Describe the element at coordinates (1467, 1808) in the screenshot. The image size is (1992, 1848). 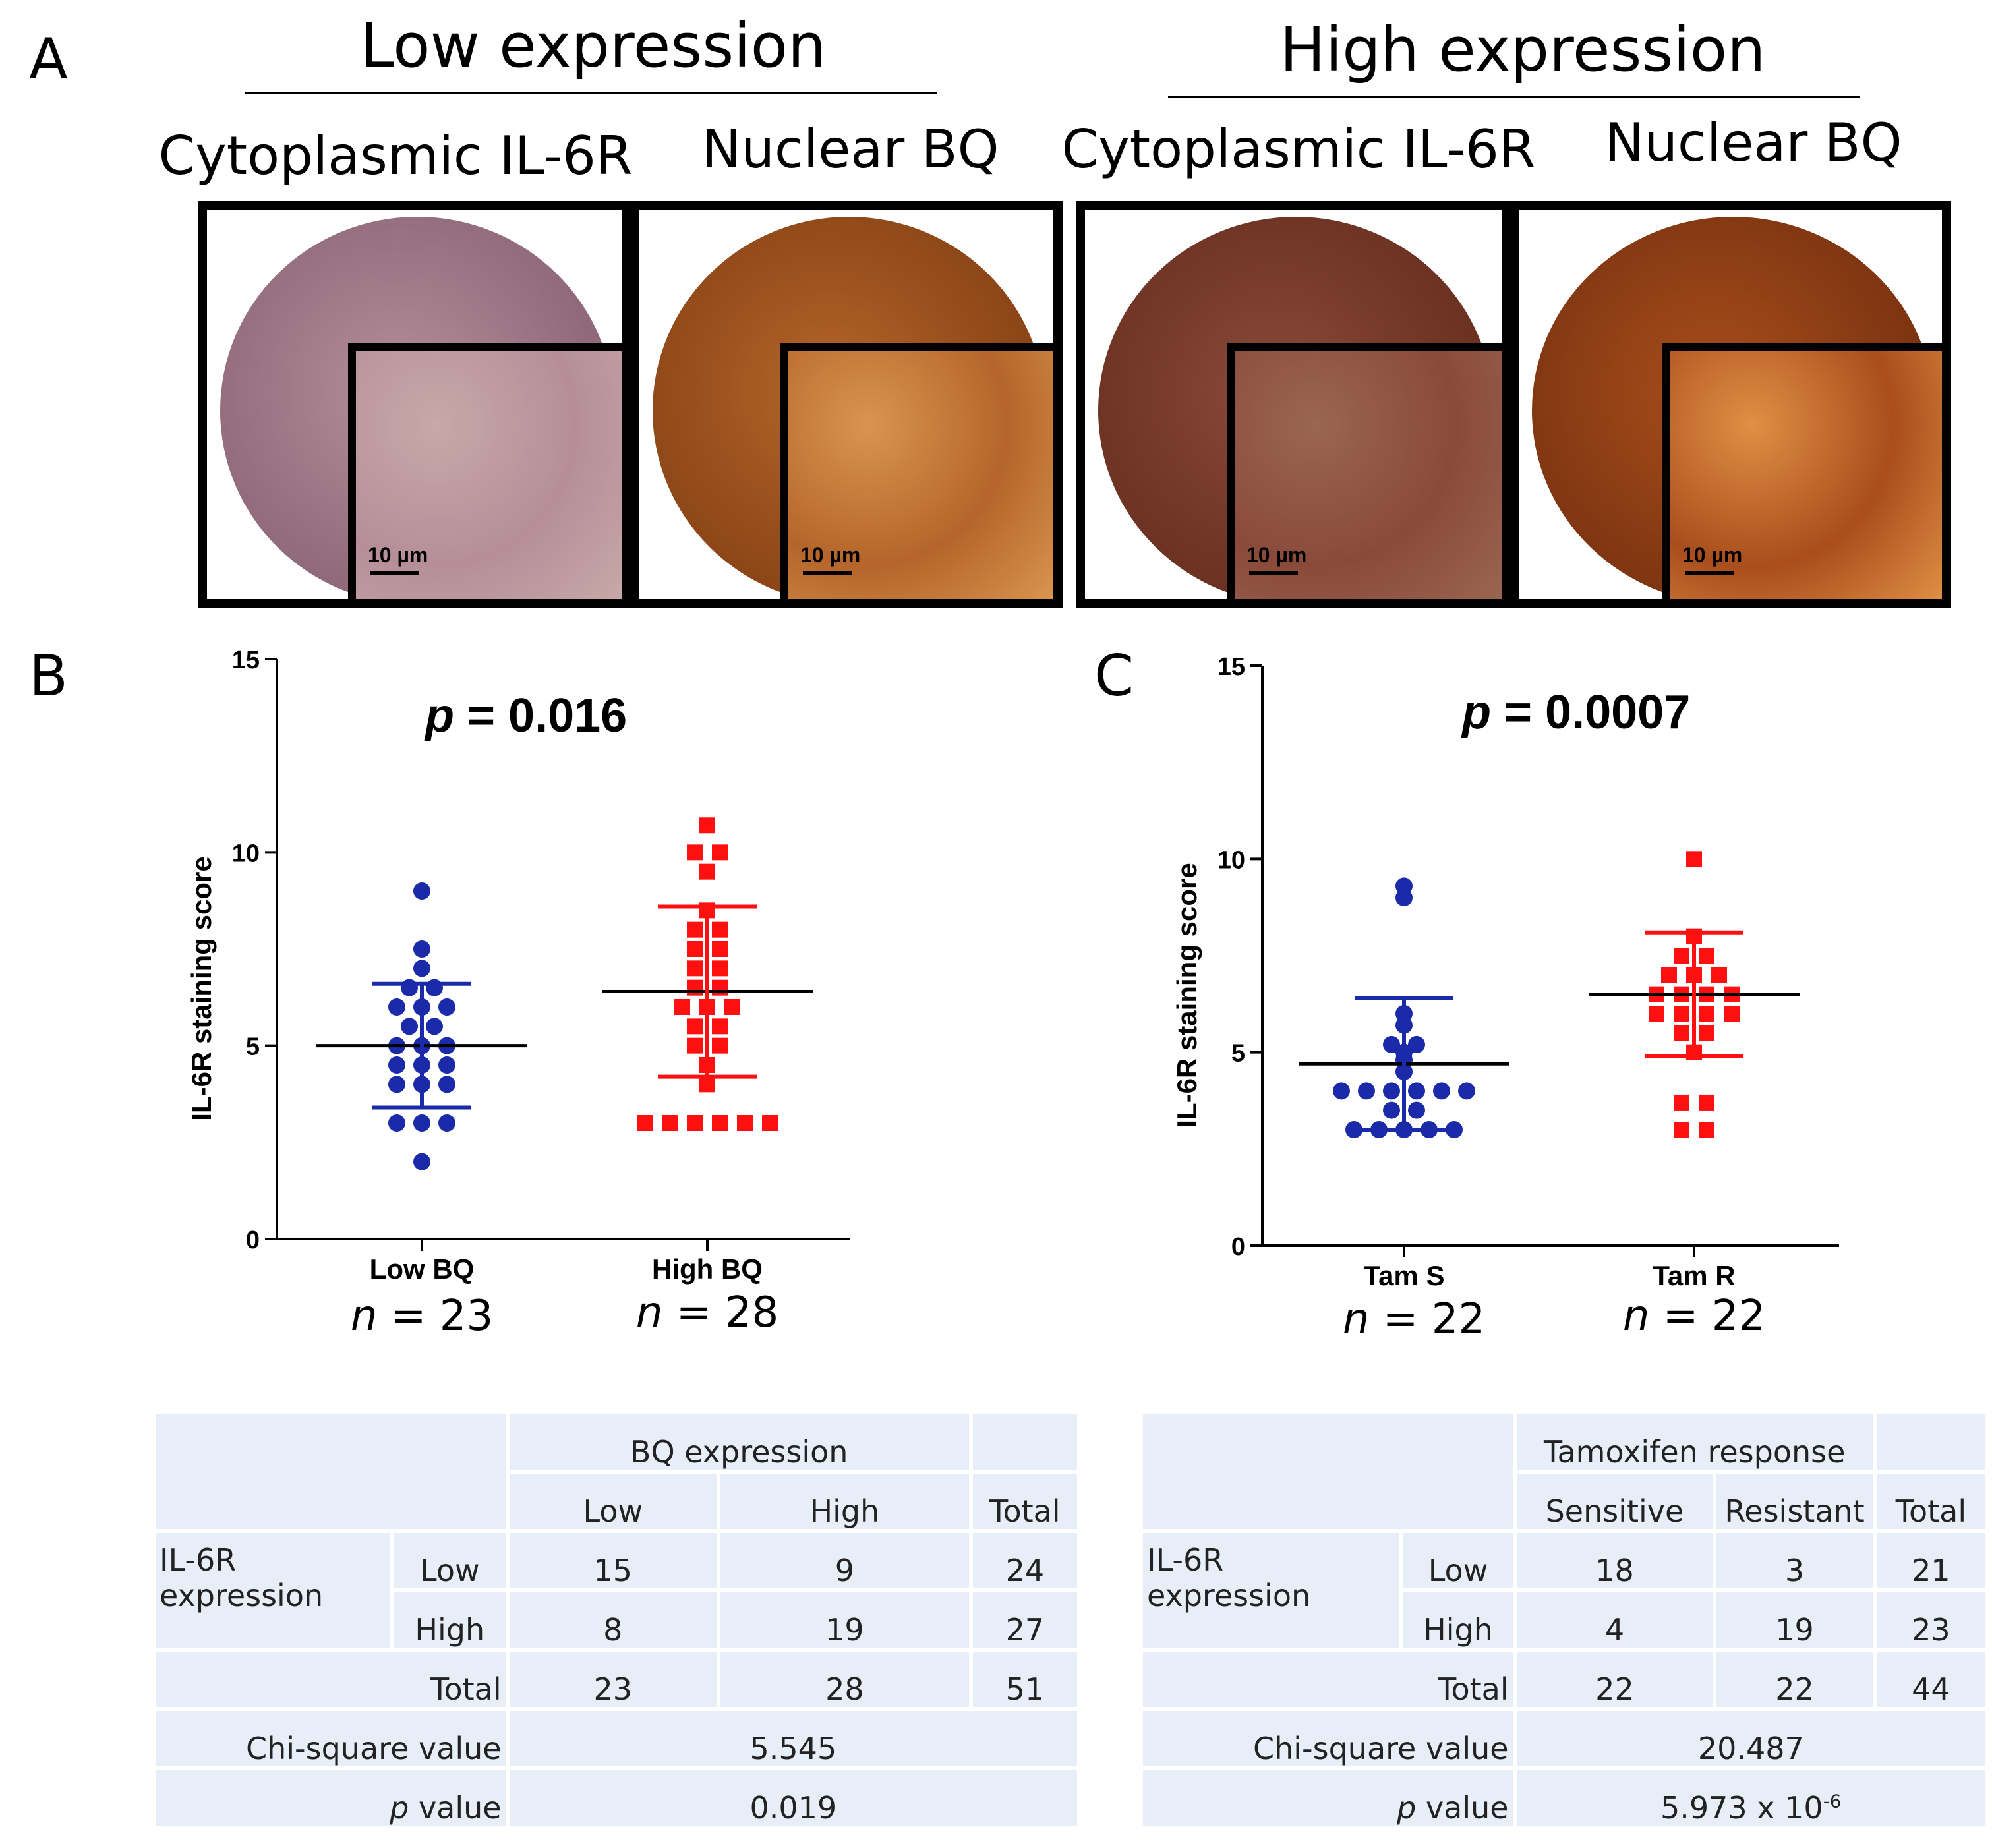
I see `p-label-text: value` at that location.